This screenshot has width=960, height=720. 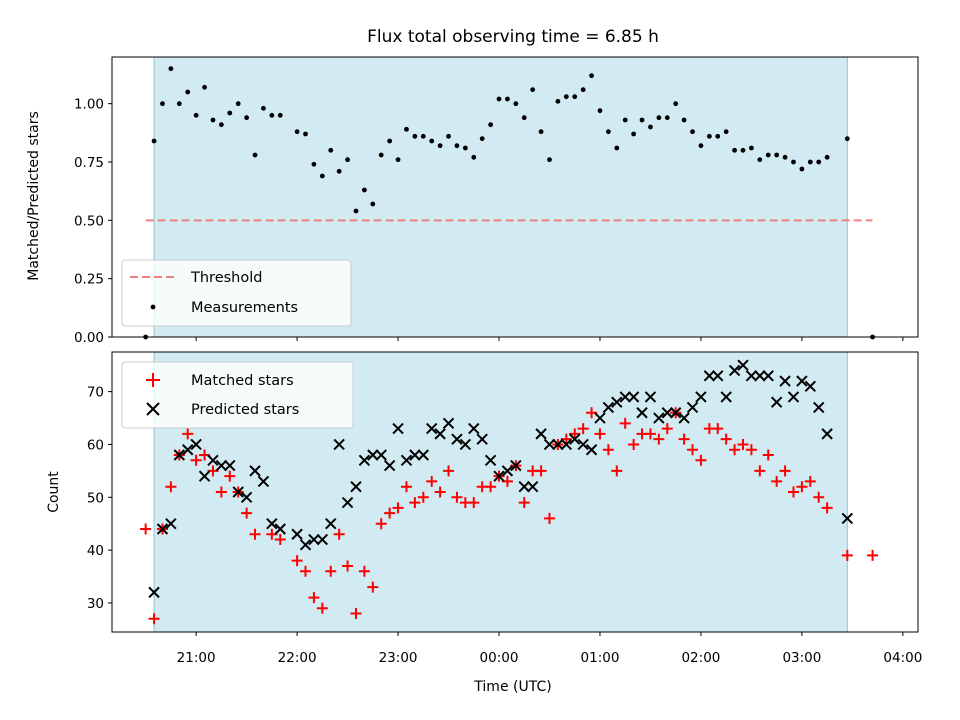 I want to click on y-tick-label: 40, so click(x=95, y=551).